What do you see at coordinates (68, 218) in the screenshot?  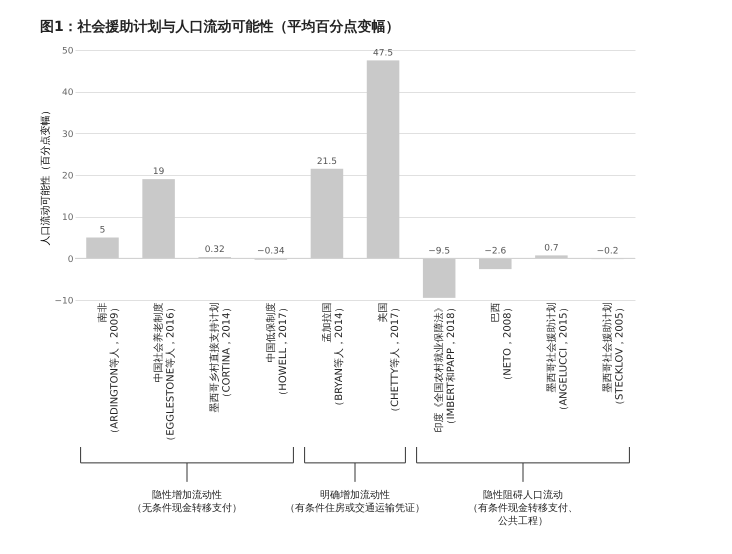 I see `y-tick-label: 10` at bounding box center [68, 218].